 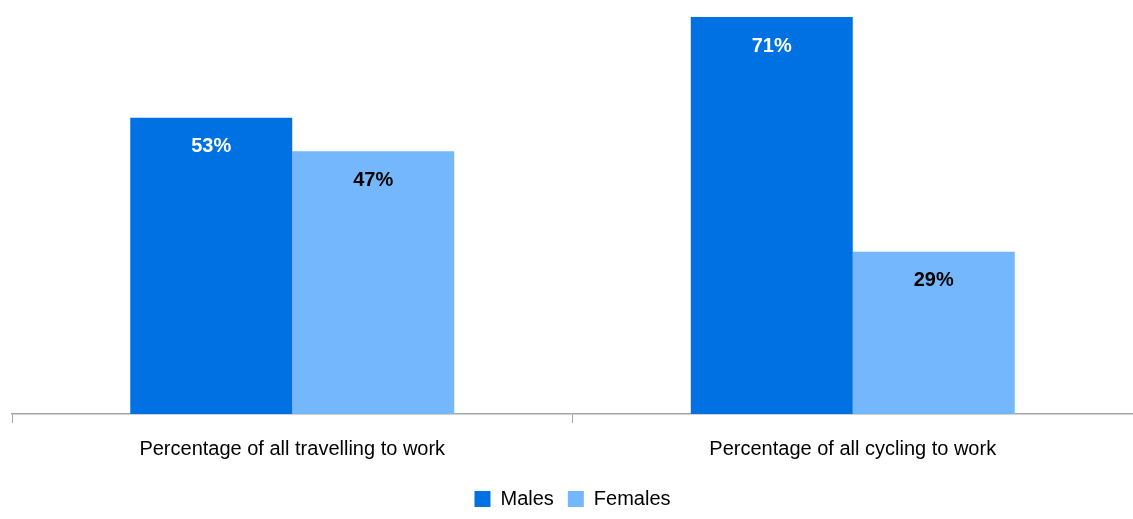 I want to click on data-label: 53%, so click(x=211, y=145).